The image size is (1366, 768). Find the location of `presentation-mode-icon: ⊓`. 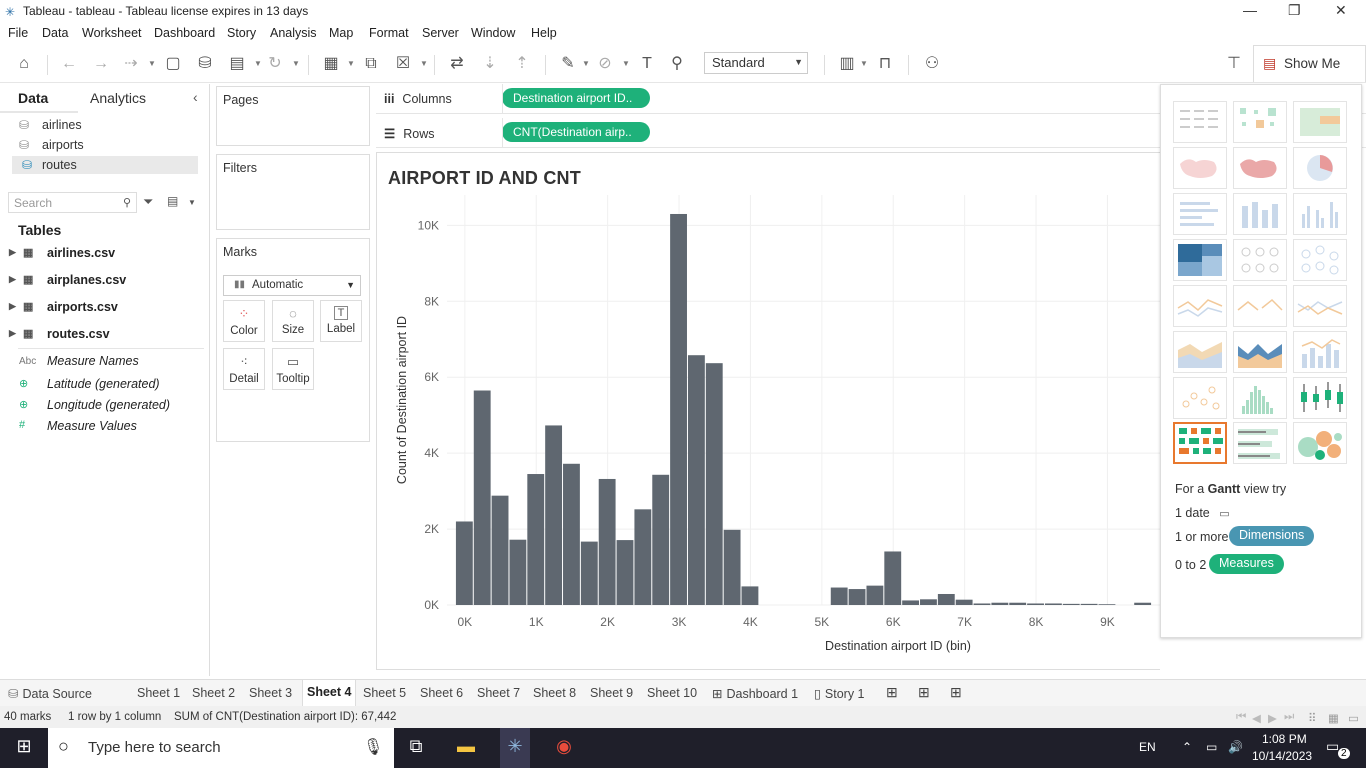

presentation-mode-icon: ⊓ is located at coordinates (885, 63).